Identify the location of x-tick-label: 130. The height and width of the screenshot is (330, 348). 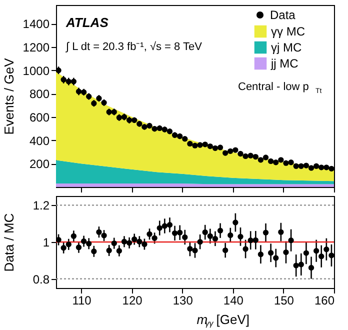
(183, 301).